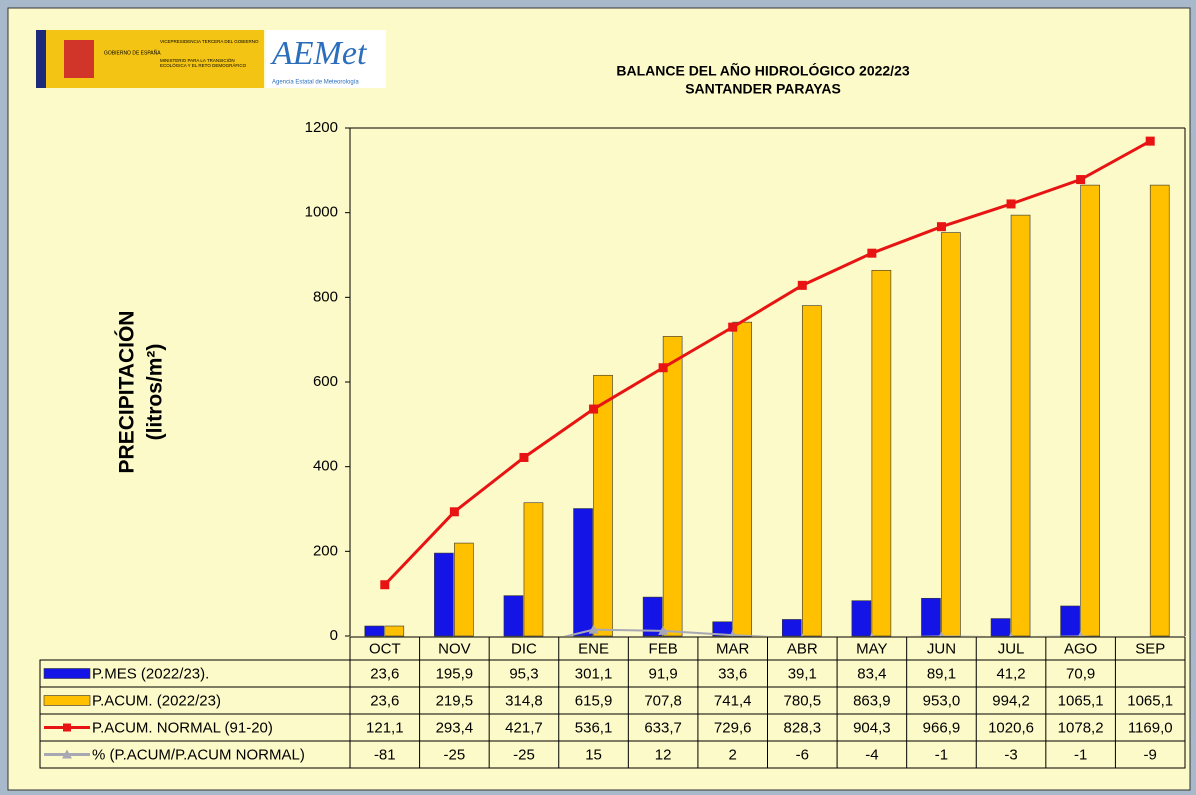 The width and height of the screenshot is (1196, 795). What do you see at coordinates (802, 754) in the screenshot?
I see `table-value: -6` at bounding box center [802, 754].